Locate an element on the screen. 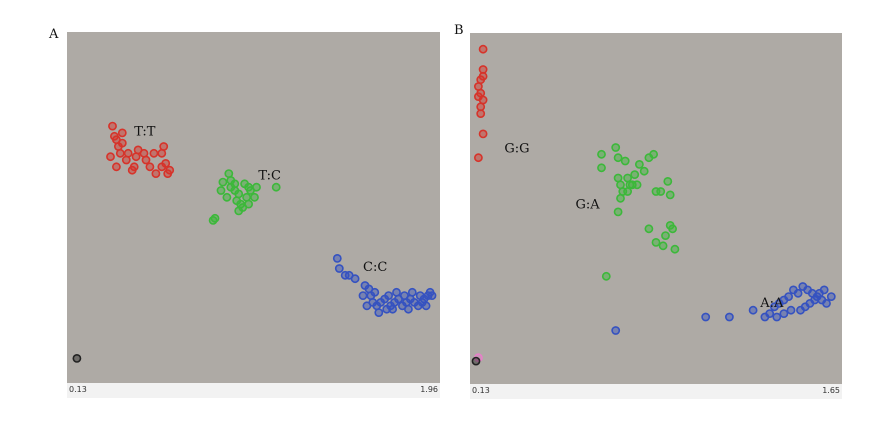 This screenshot has width=888, height=425. panel-a-x-axis: 0.13 1.96 is located at coordinates (253, 390).